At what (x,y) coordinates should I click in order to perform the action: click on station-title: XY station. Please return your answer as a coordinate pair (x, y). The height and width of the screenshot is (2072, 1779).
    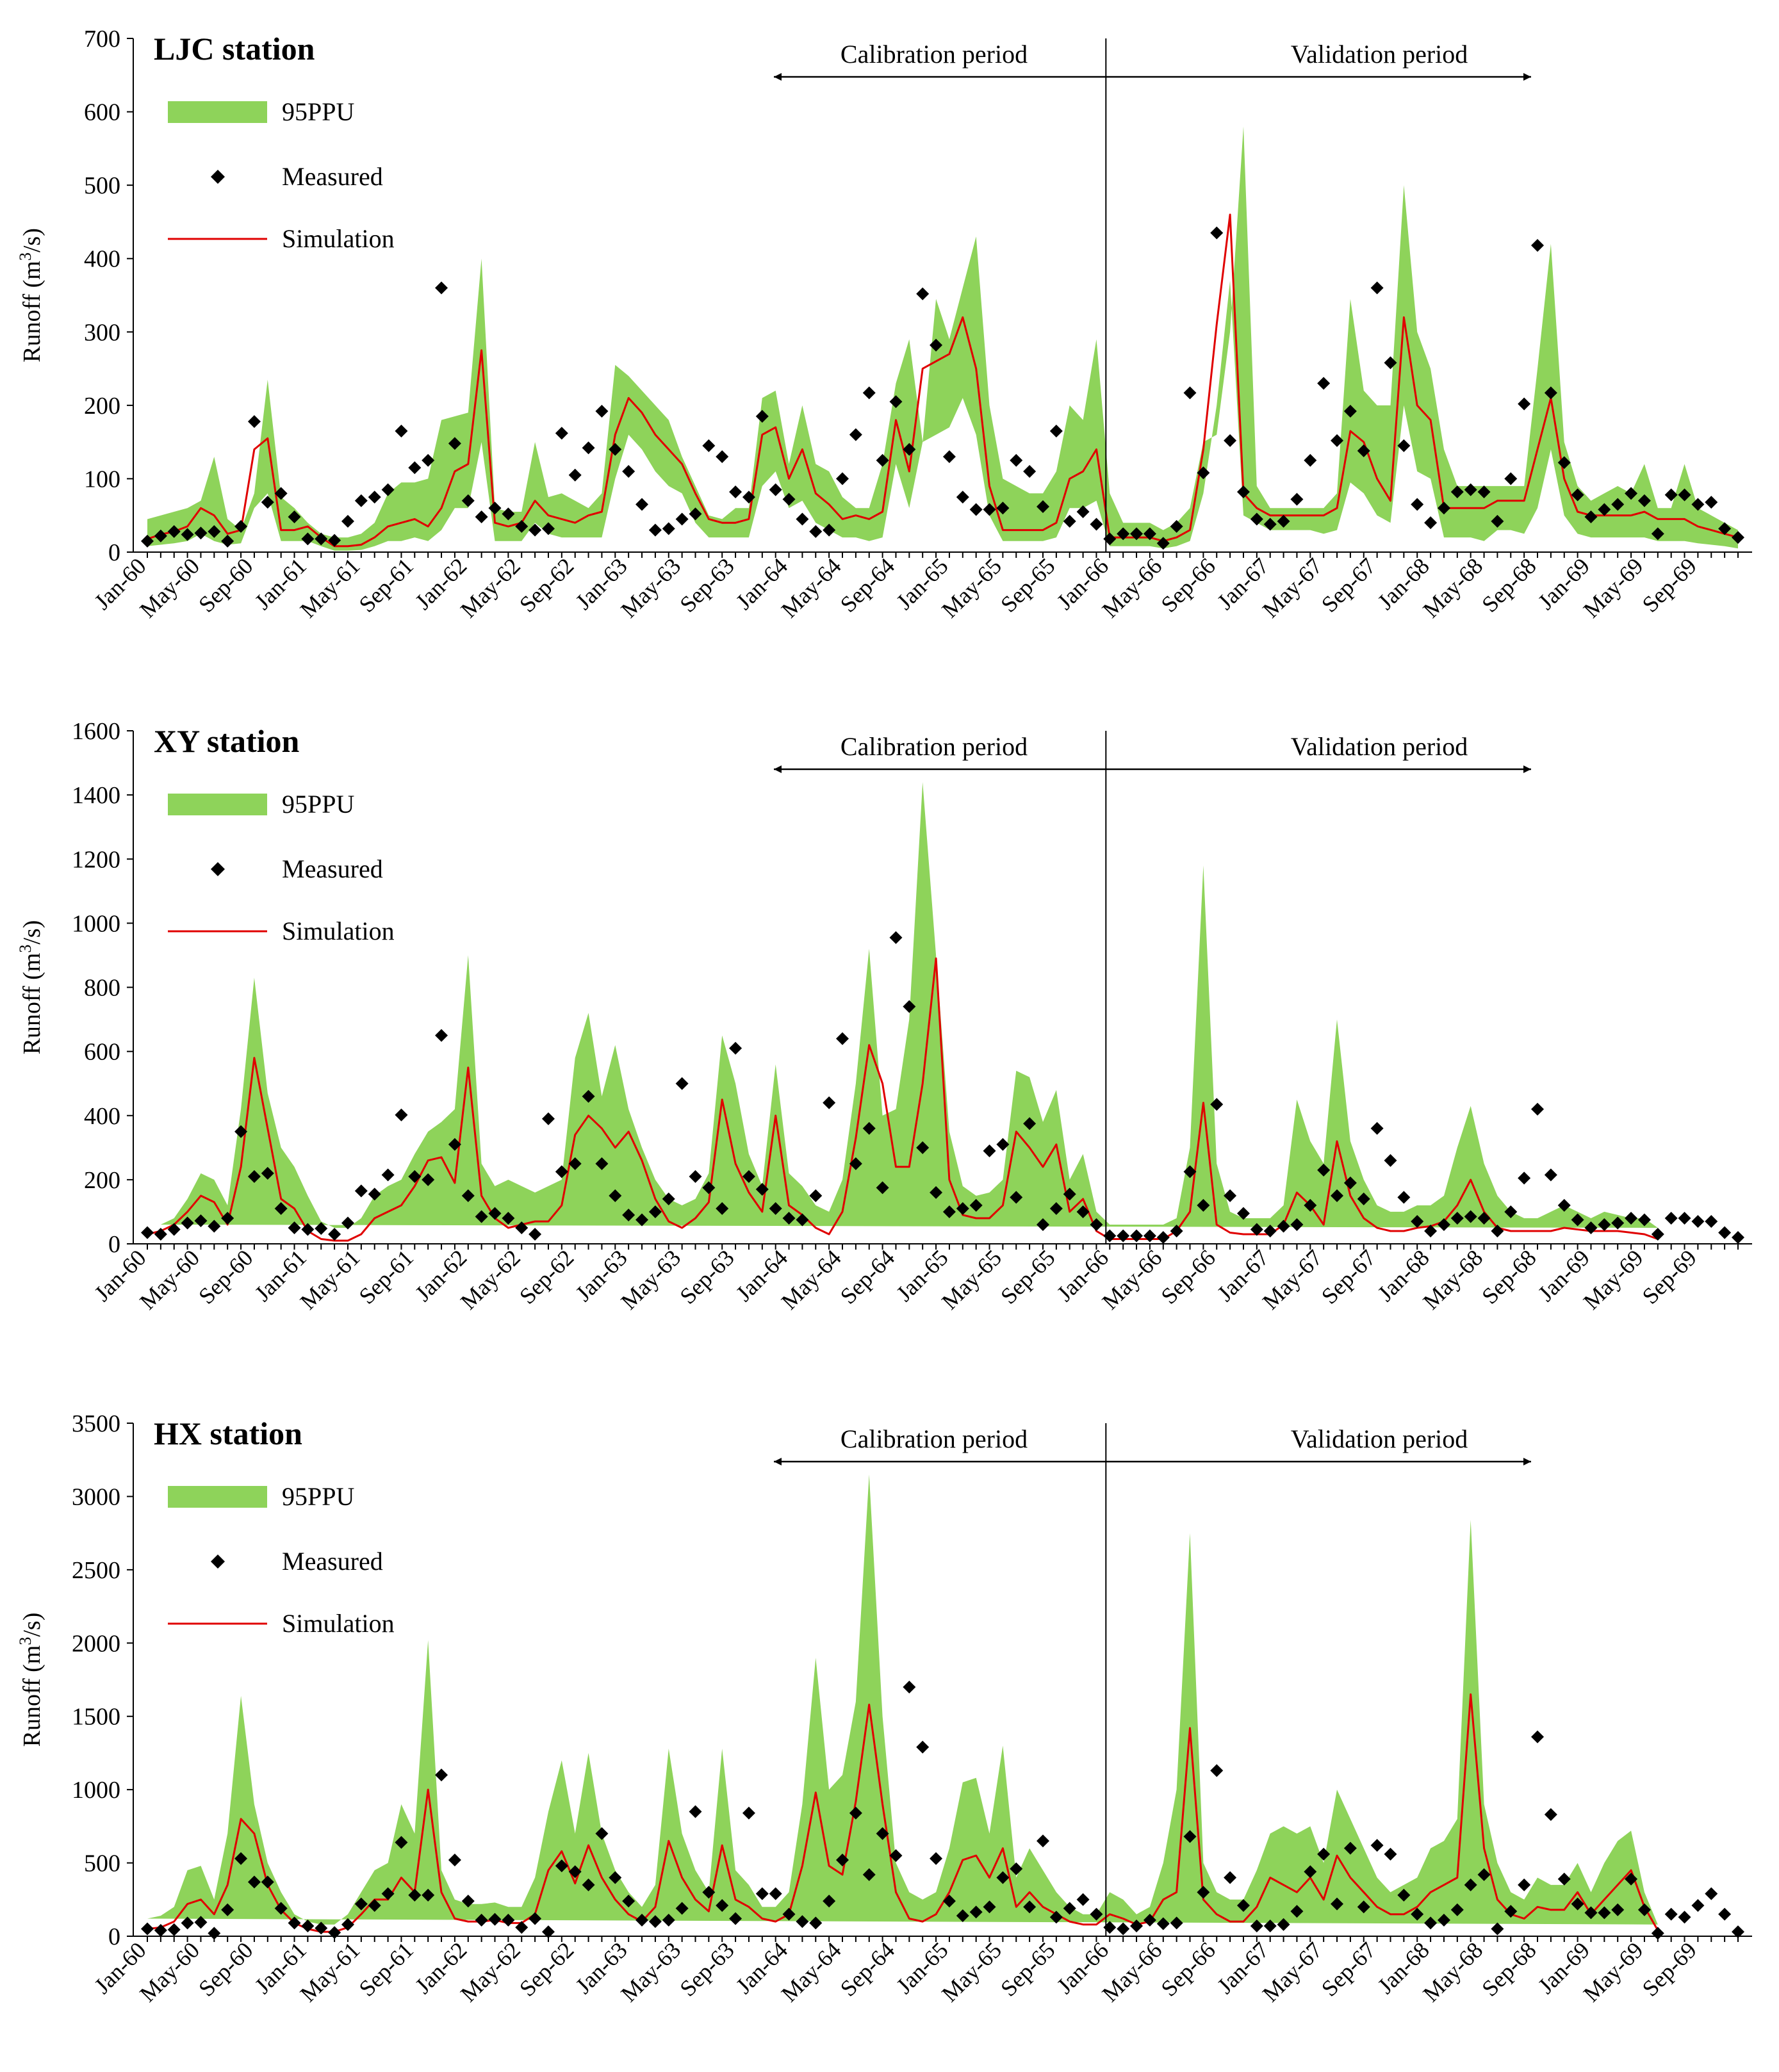
    Looking at the image, I should click on (227, 741).